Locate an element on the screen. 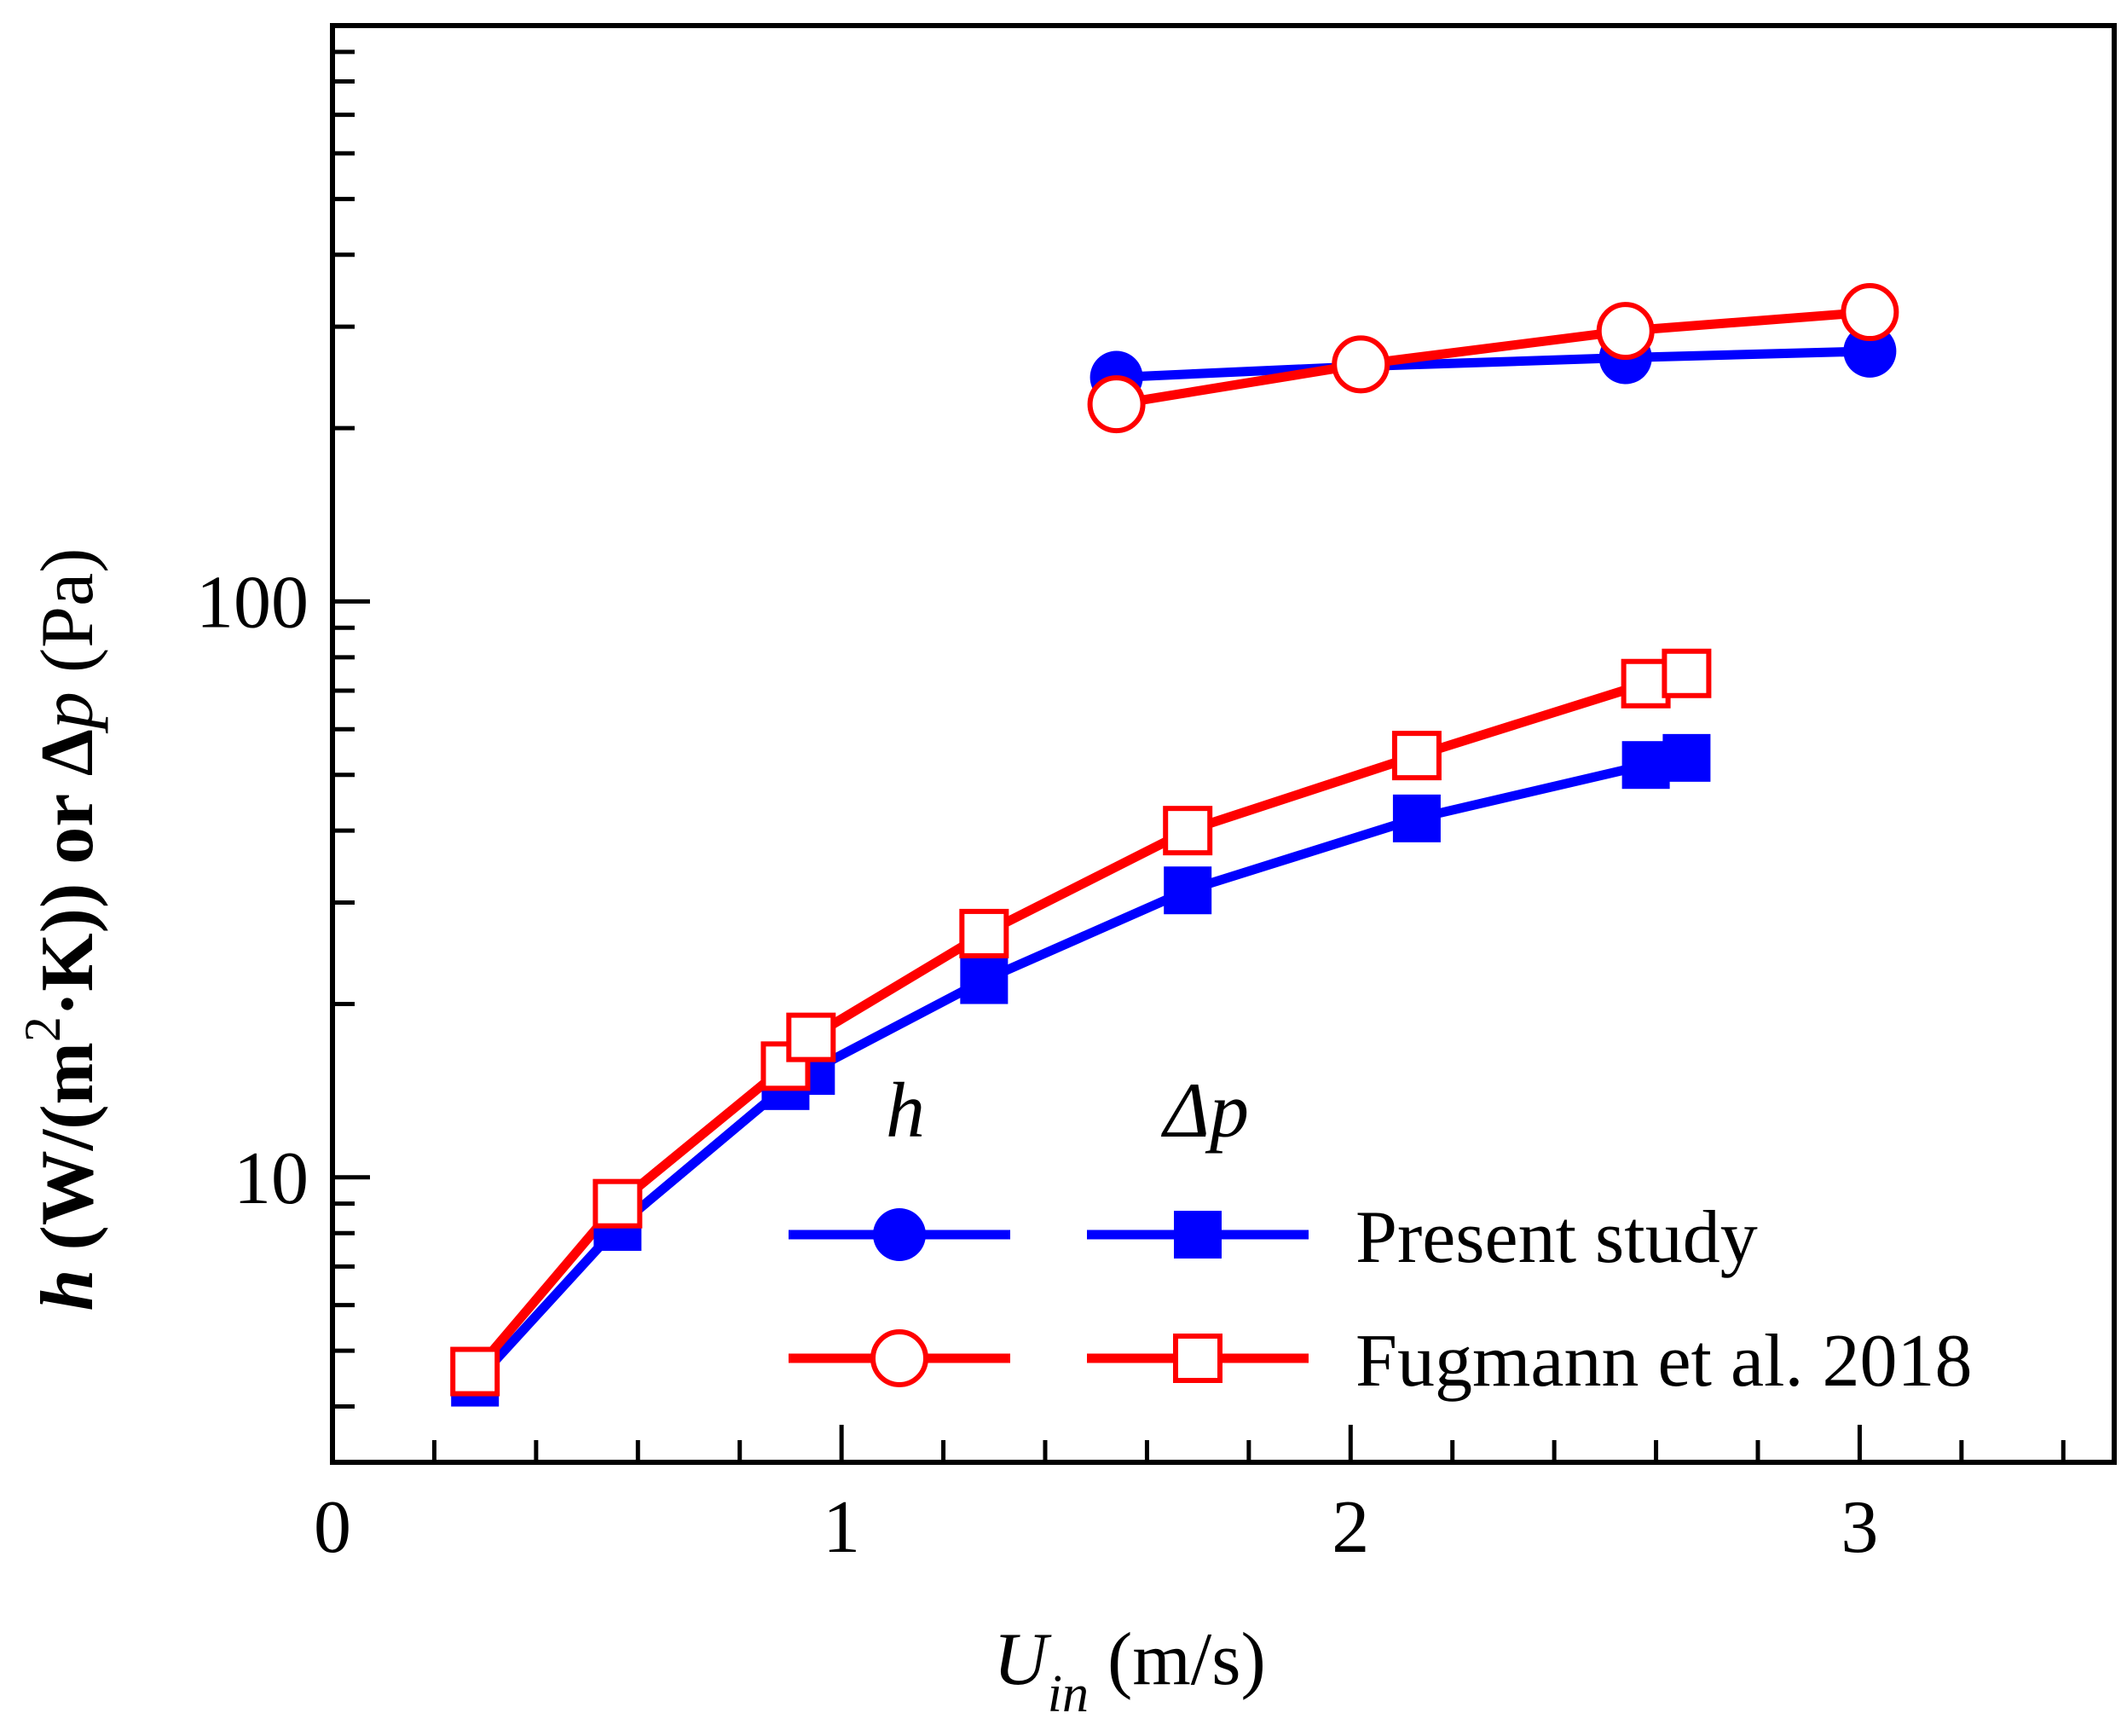 Image resolution: width=2127 pixels, height=1736 pixels. legend-marker-dp-present is located at coordinates (1198, 1235).